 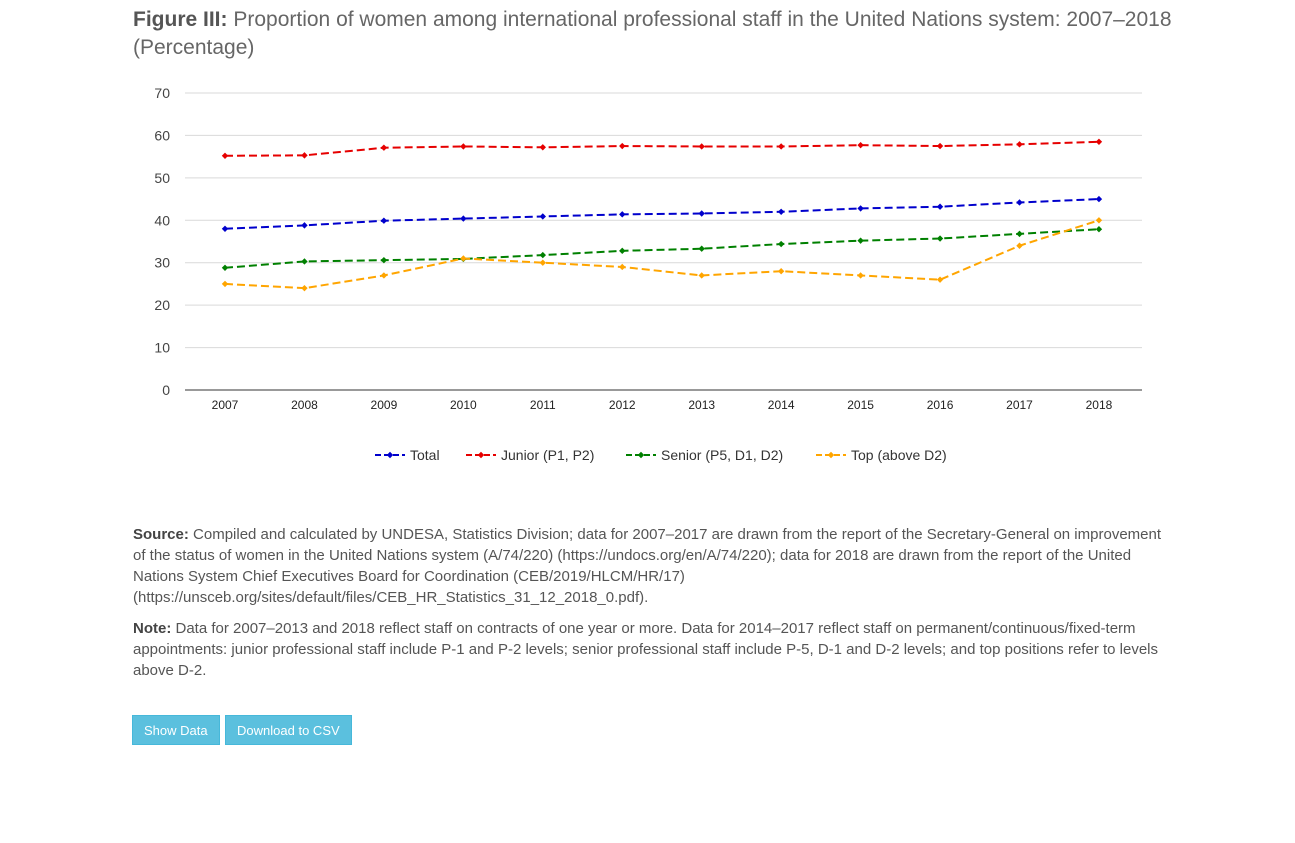 I want to click on x-tick-label: 2007, so click(x=225, y=405).